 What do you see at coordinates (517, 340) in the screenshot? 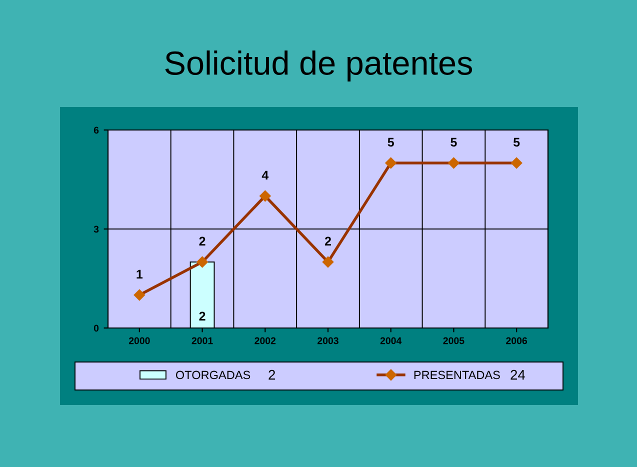
I see `x-tick-label: 2006` at bounding box center [517, 340].